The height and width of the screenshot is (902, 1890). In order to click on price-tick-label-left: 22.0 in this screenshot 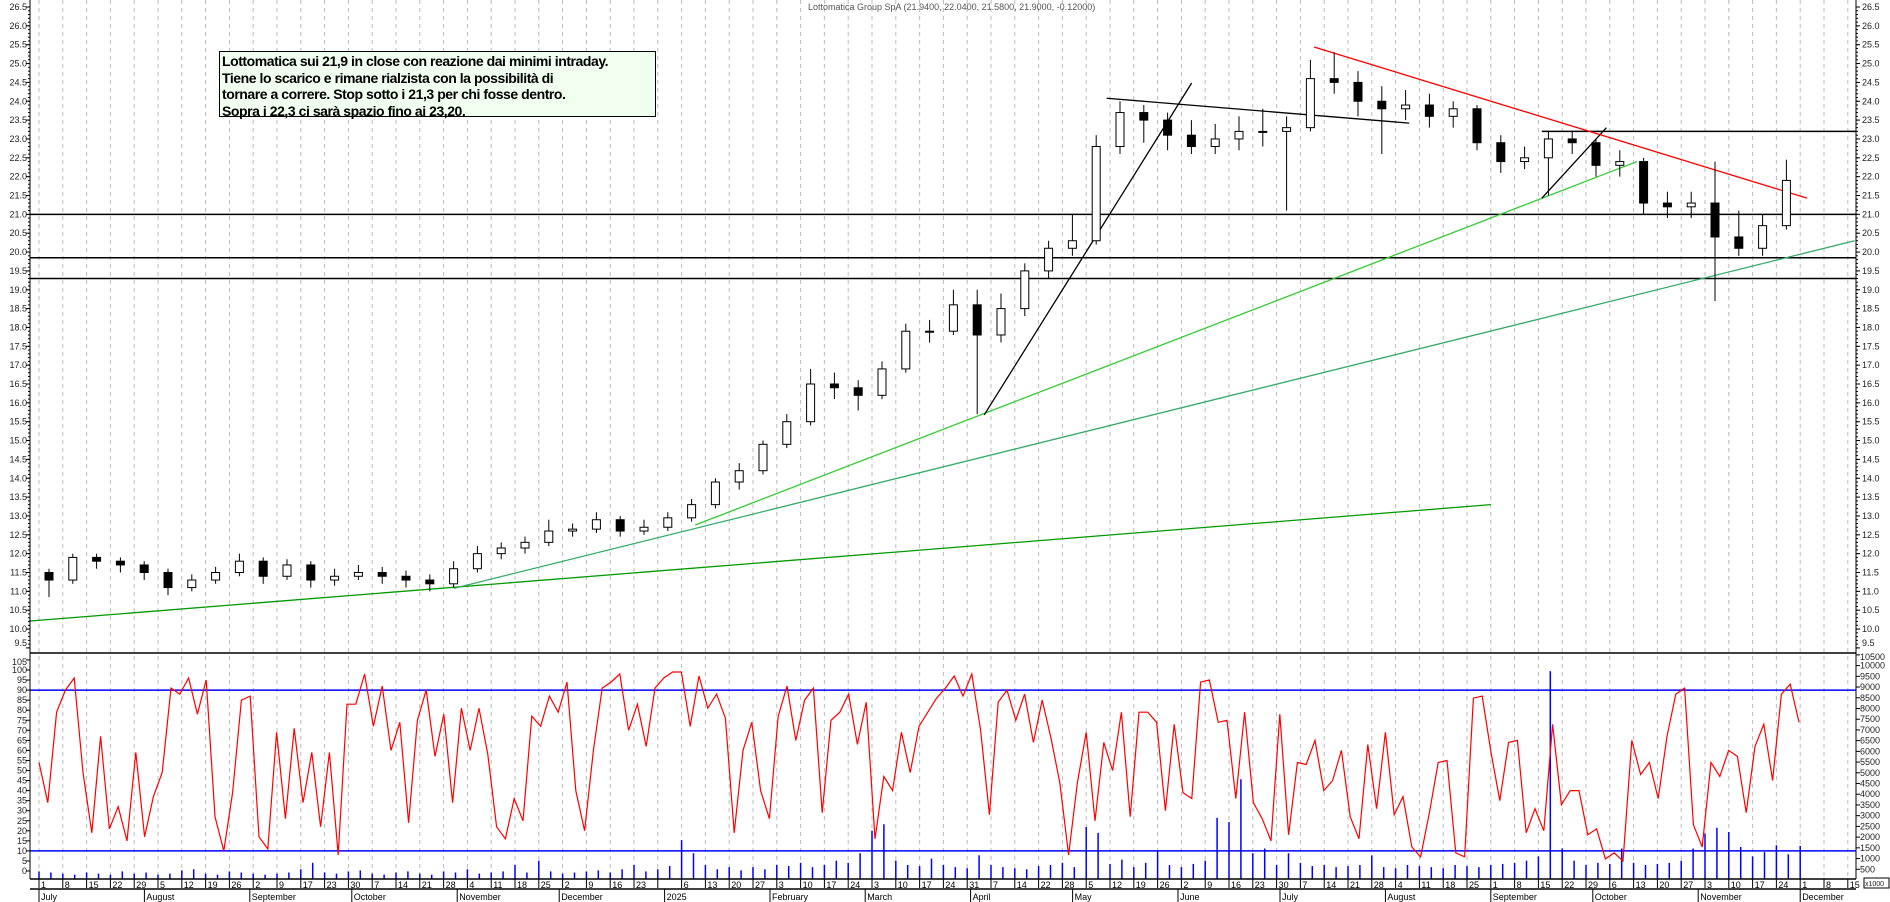, I will do `click(18, 177)`.